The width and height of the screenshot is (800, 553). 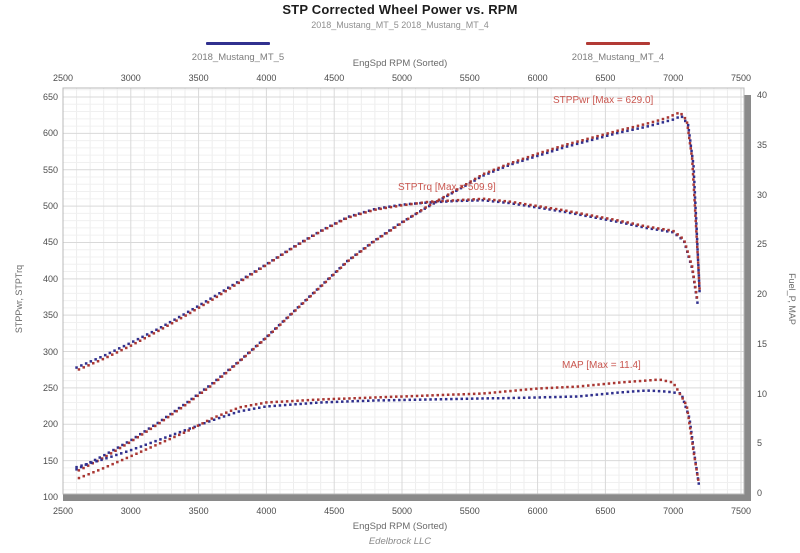 What do you see at coordinates (50, 497) in the screenshot?
I see `y-left-tick: 100` at bounding box center [50, 497].